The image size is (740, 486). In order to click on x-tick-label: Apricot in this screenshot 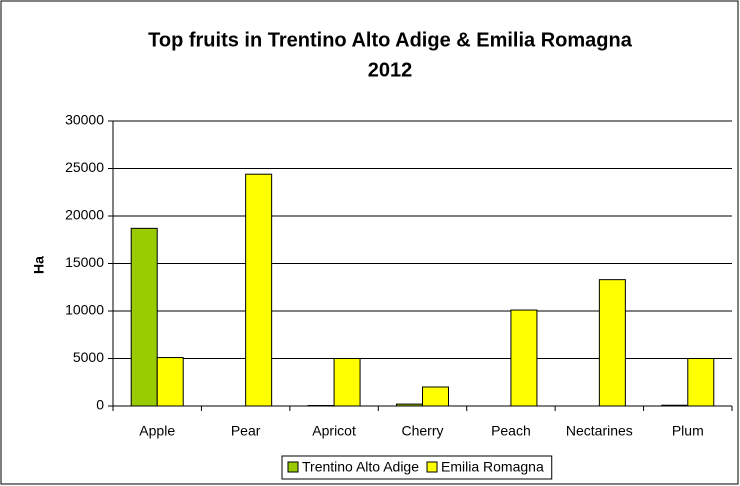, I will do `click(334, 431)`.